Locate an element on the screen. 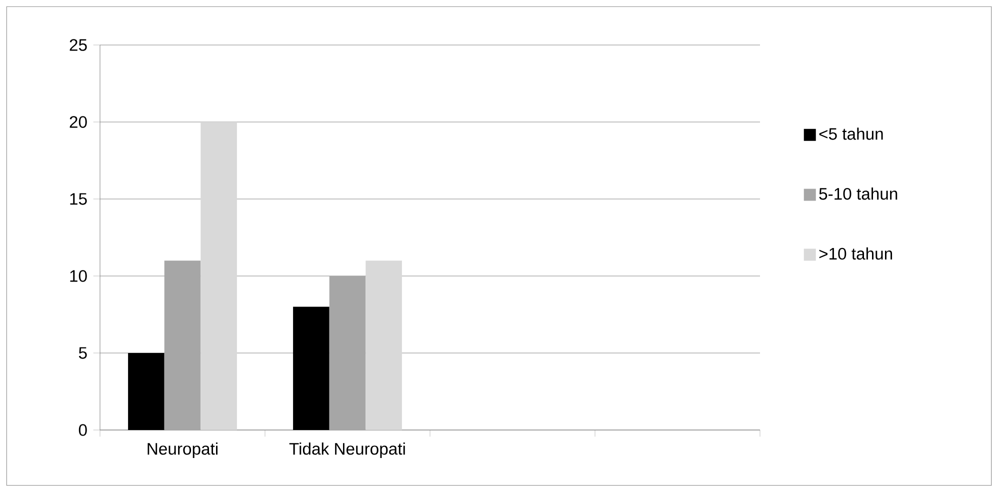 The height and width of the screenshot is (486, 992). legend-label: >10 tahun is located at coordinates (855, 253).